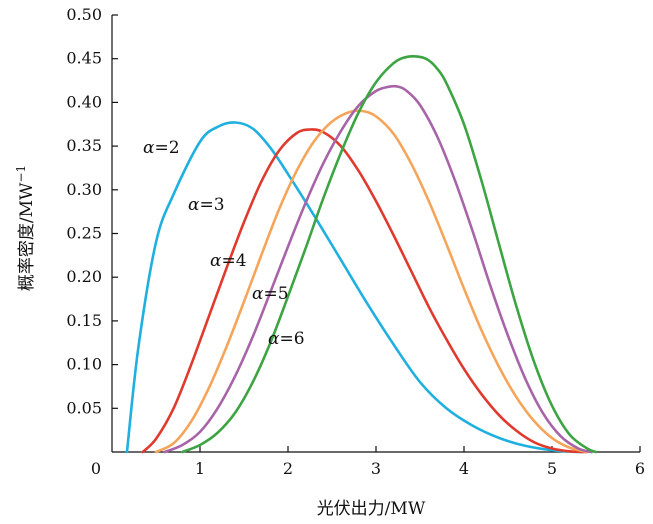 The height and width of the screenshot is (524, 653). I want to click on y-tick-label: 0.50, so click(84, 14).